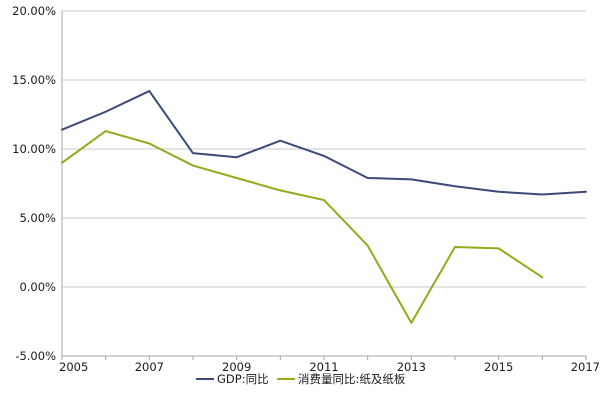 The height and width of the screenshot is (400, 600). Describe the element at coordinates (34, 149) in the screenshot. I see `y-tick-label: 10.00%` at that location.